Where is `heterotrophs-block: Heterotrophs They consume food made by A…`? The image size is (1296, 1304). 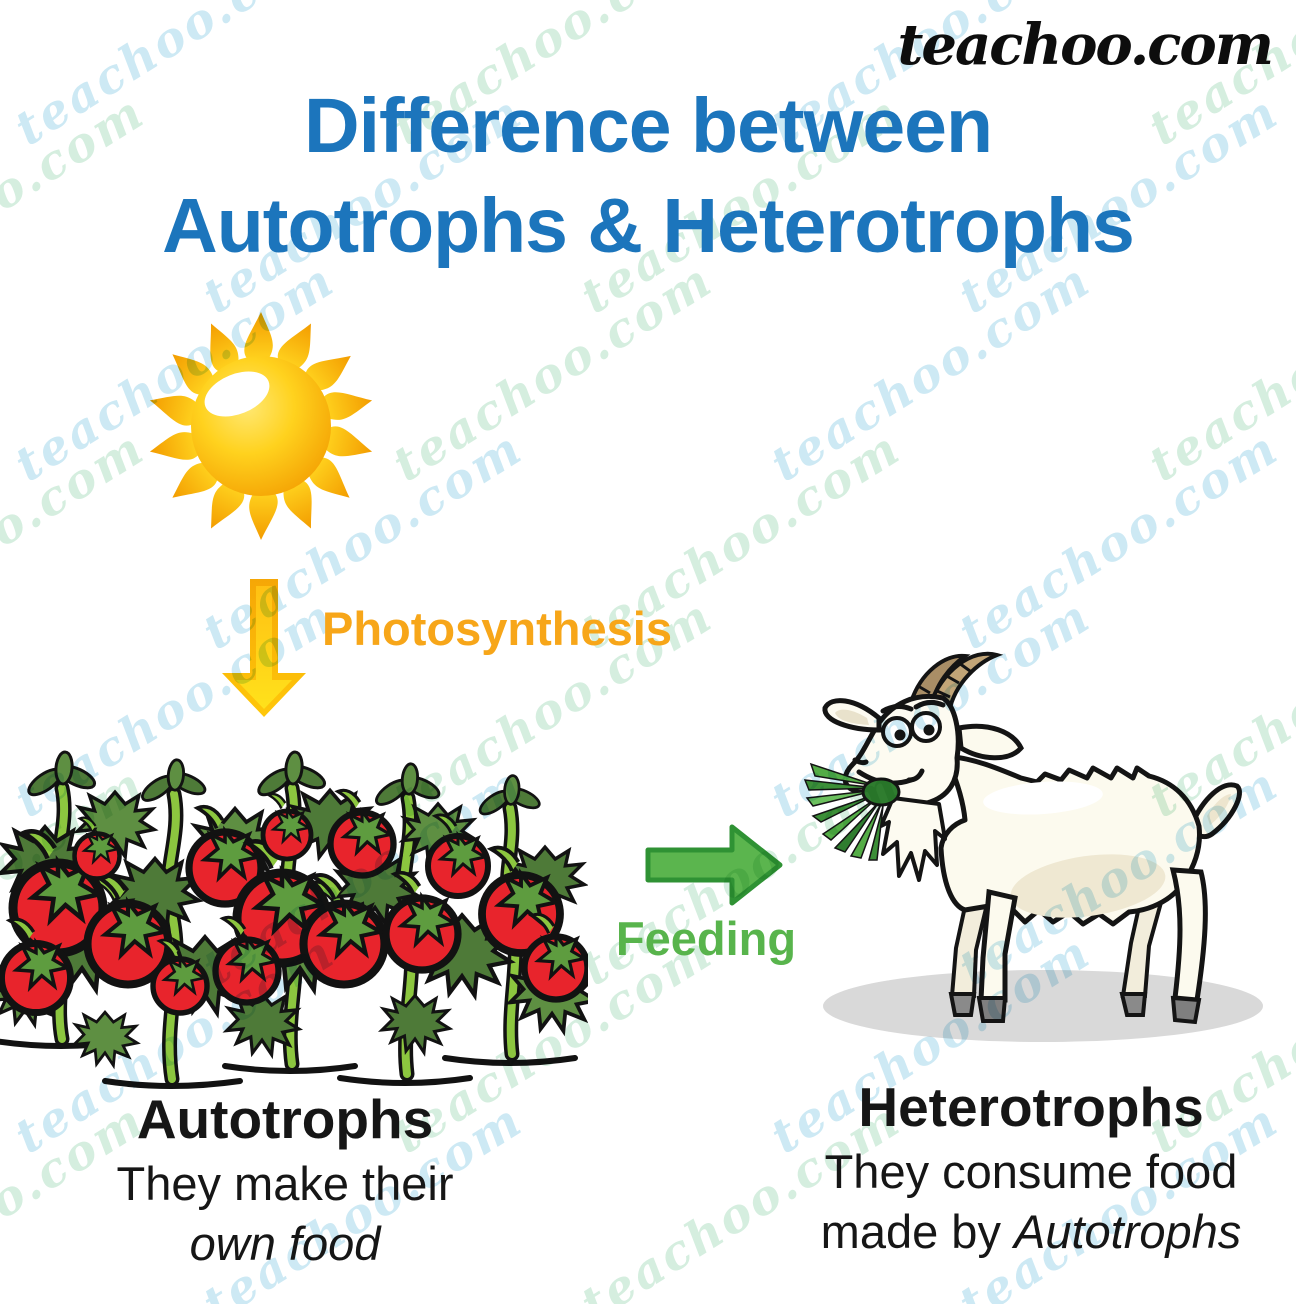
heterotrophs-block: Heterotrophs They consume food made by A… is located at coordinates (1031, 1169).